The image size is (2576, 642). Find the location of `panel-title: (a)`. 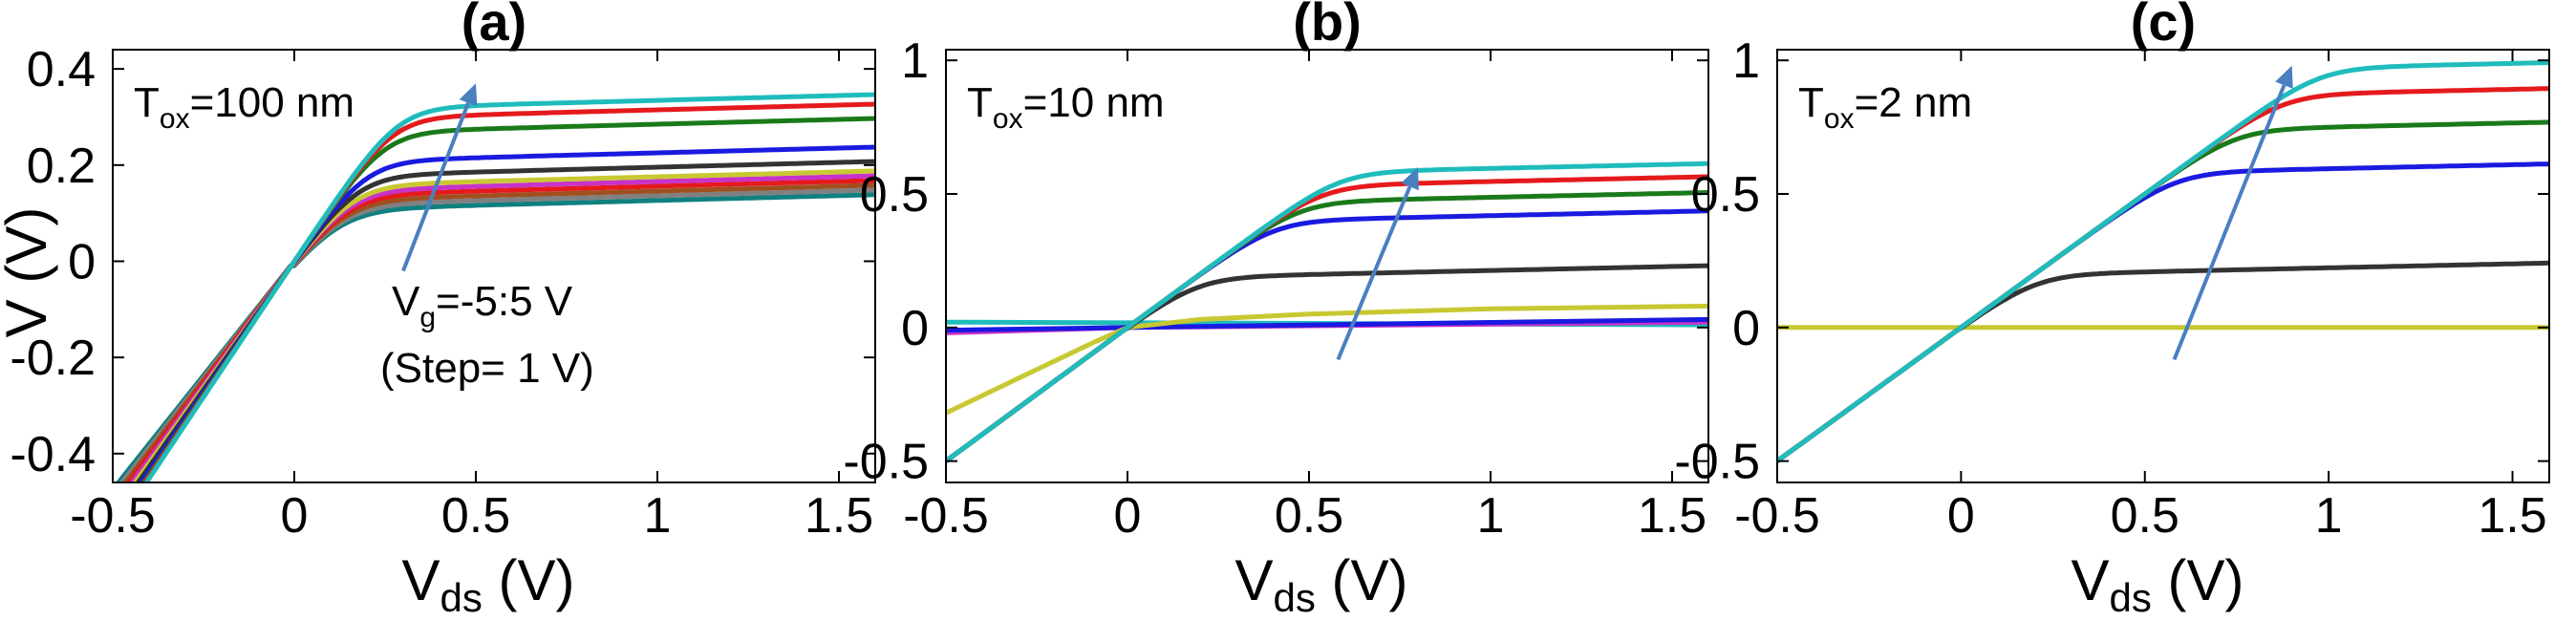

panel-title: (a) is located at coordinates (494, 26).